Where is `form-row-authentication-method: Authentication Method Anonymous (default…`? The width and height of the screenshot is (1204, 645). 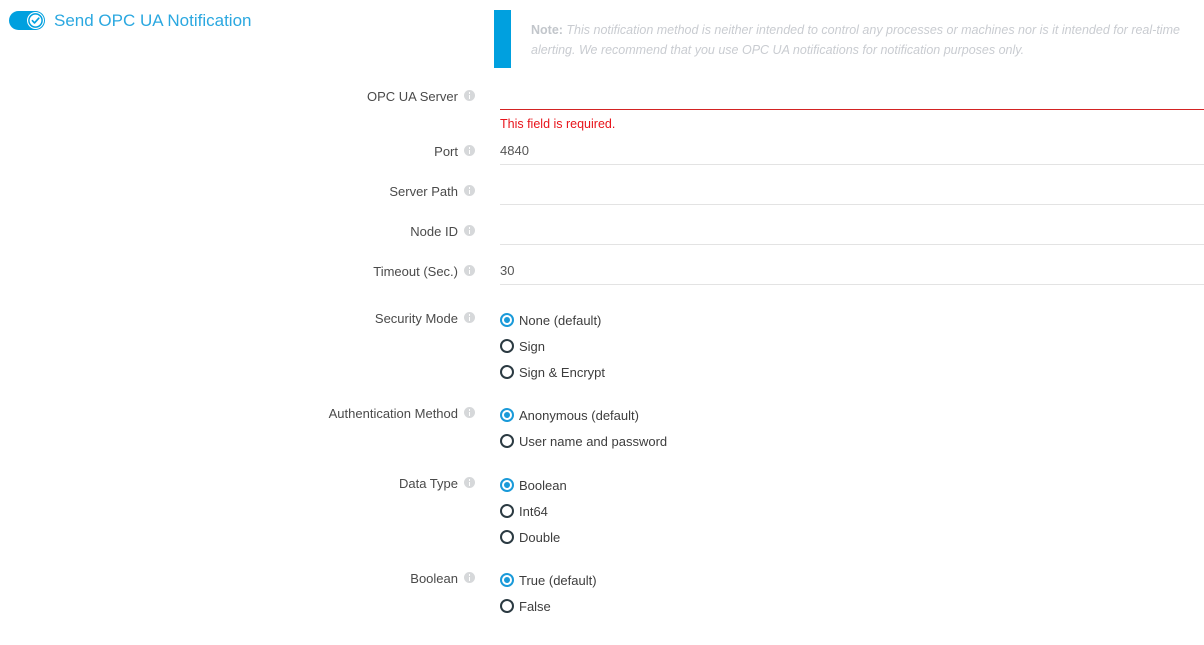
form-row-authentication-method: Authentication Method Anonymous (default… is located at coordinates (602, 427).